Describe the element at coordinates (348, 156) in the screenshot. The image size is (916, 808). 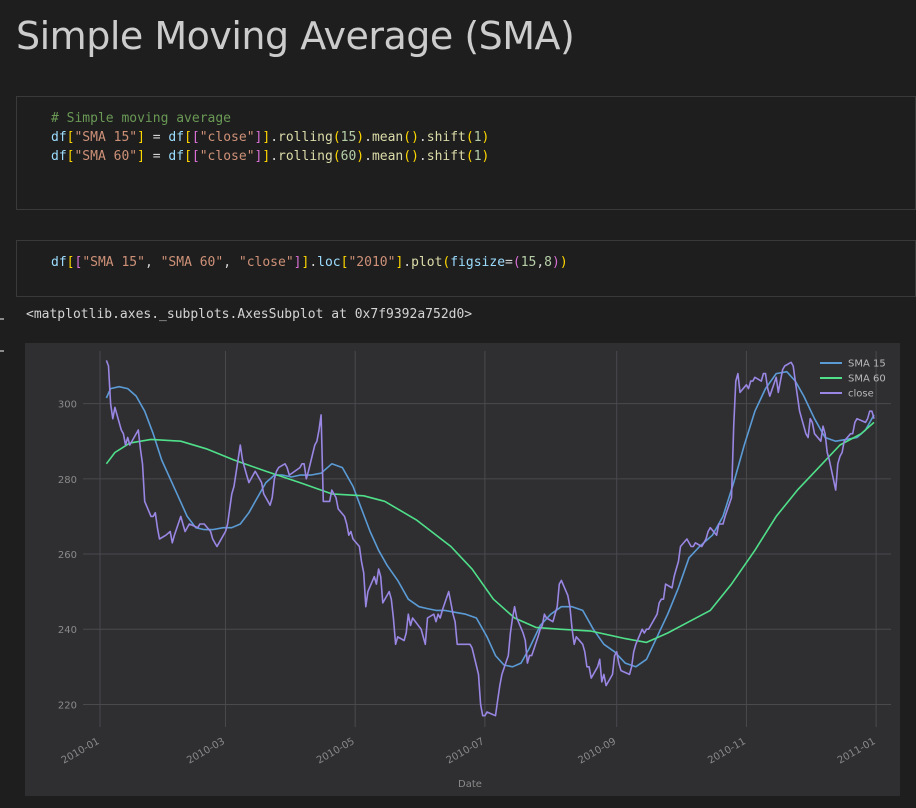
I see `code-token: 60` at that location.